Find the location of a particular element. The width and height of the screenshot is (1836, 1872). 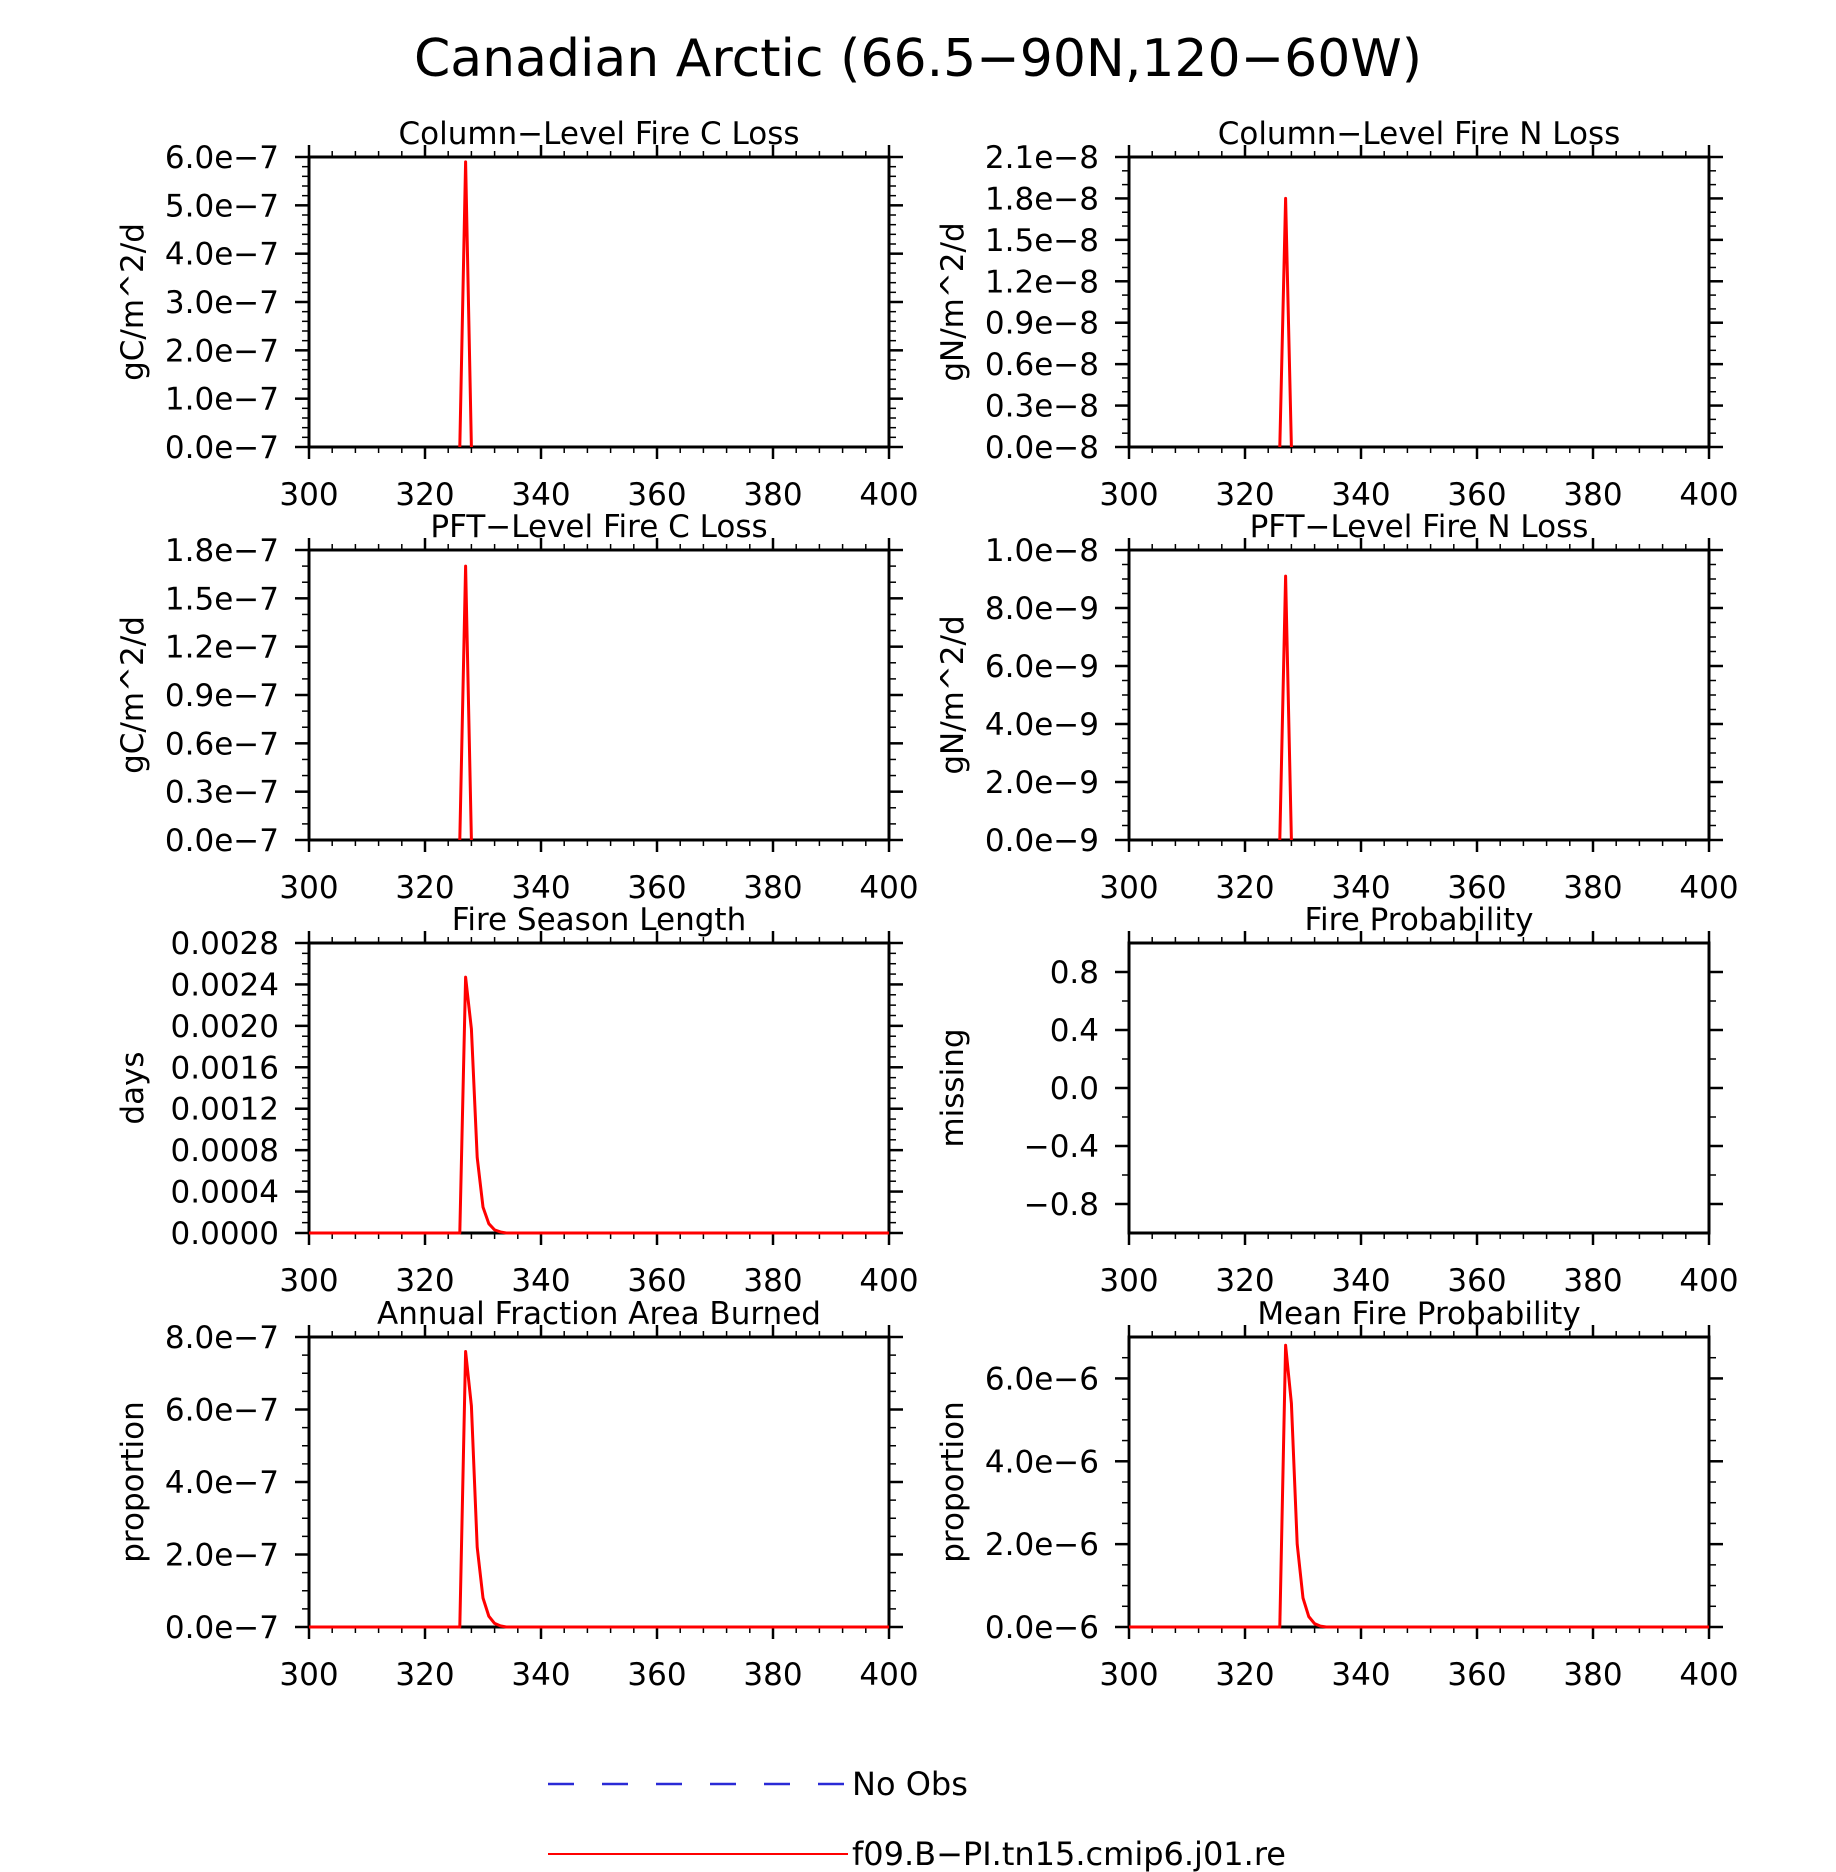

y-tick-label: 1.2e−7 is located at coordinates (222, 648).